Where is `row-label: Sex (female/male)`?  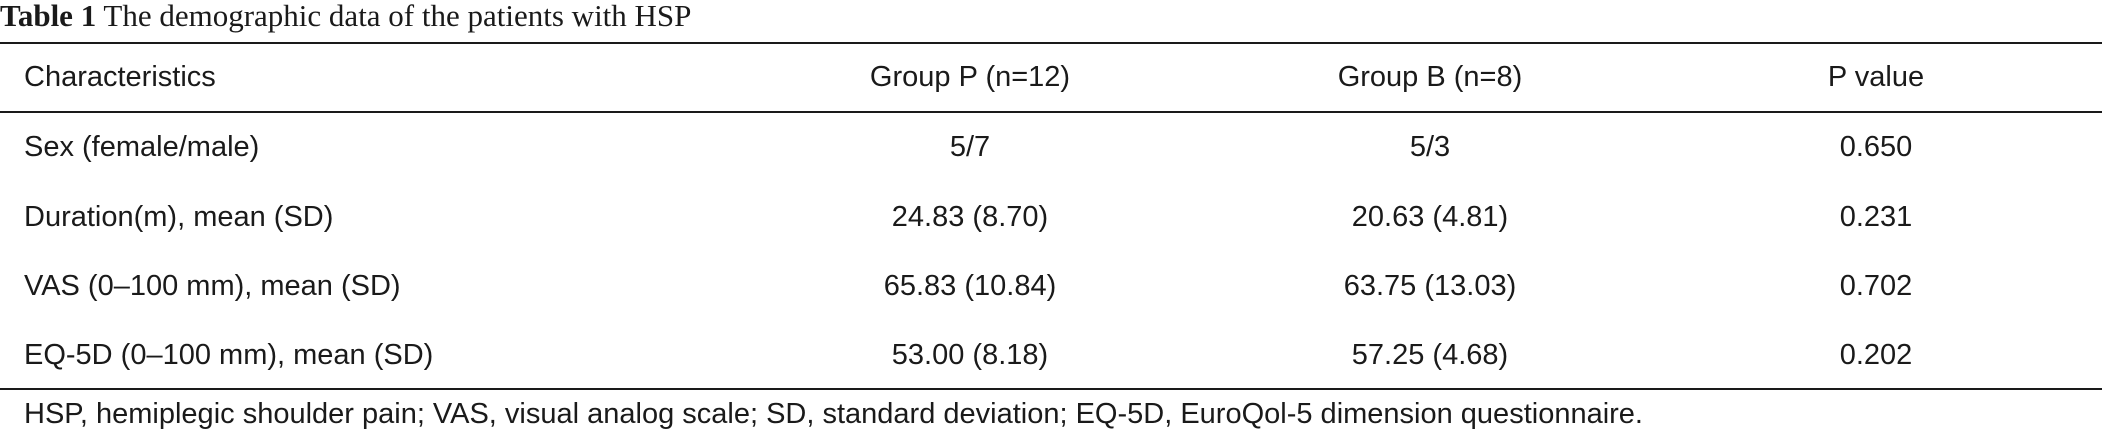 row-label: Sex (female/male) is located at coordinates (142, 146).